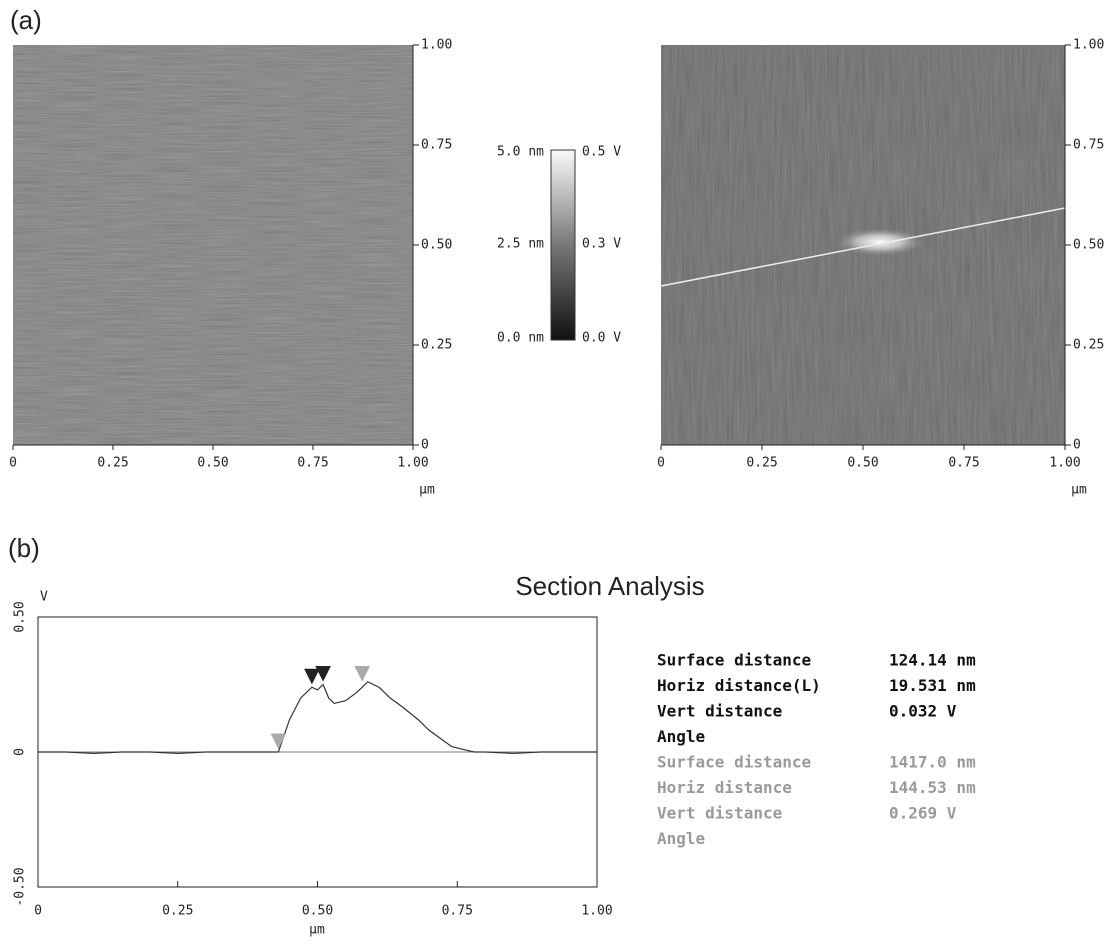 The width and height of the screenshot is (1115, 946). Describe the element at coordinates (609, 586) in the screenshot. I see `chart-title: Section Analysis` at that location.